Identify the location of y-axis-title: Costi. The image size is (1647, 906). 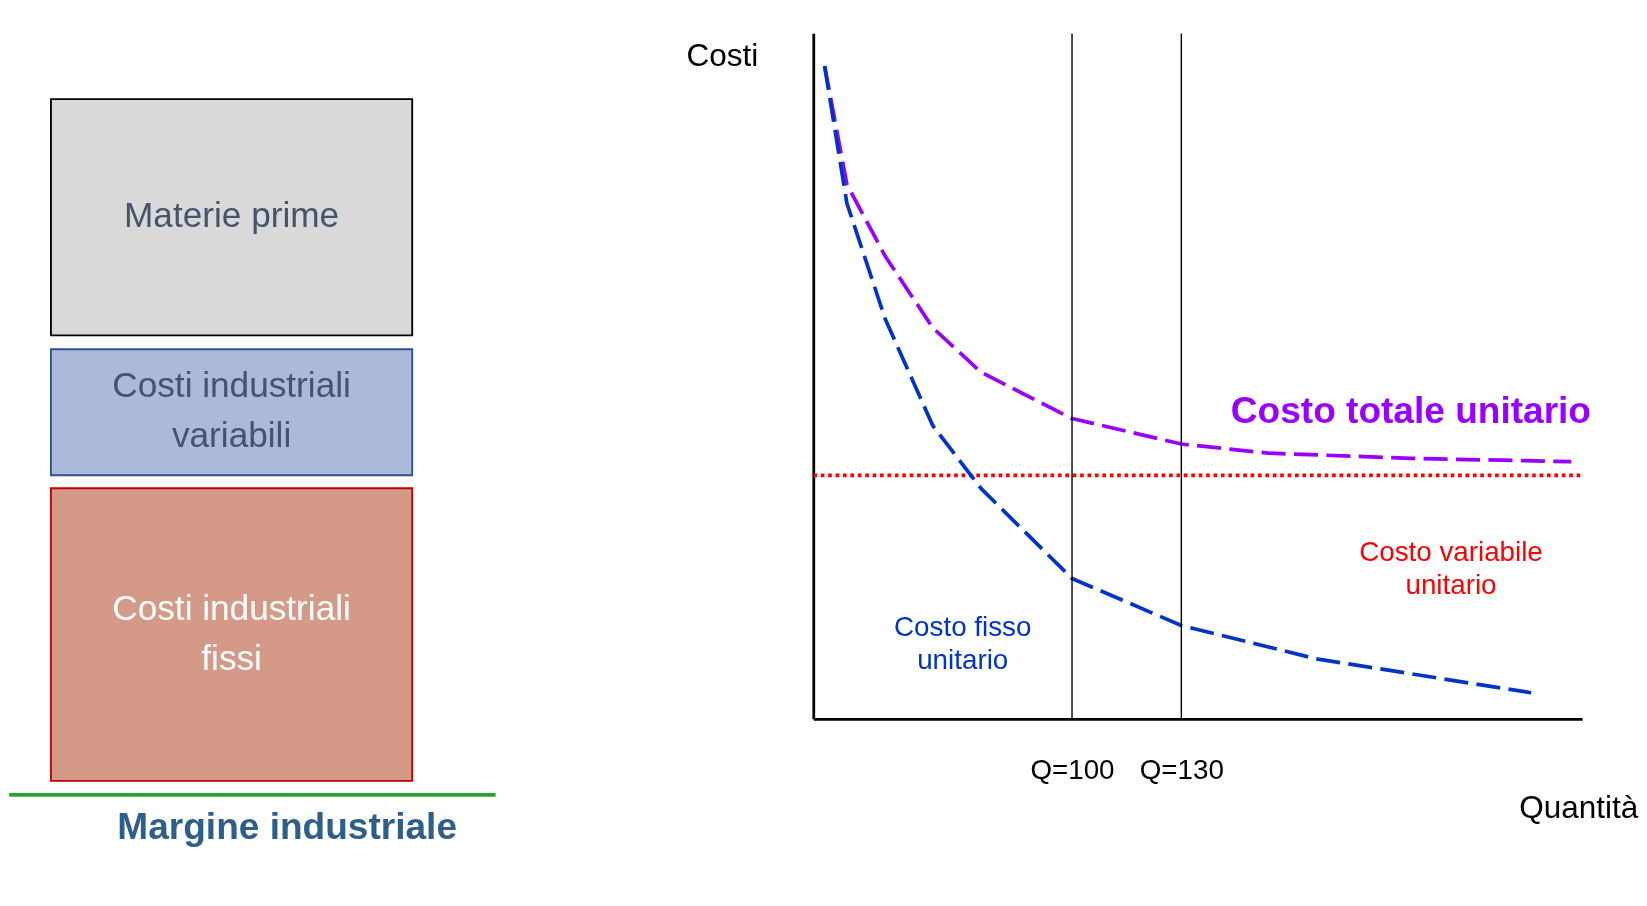
(722, 55).